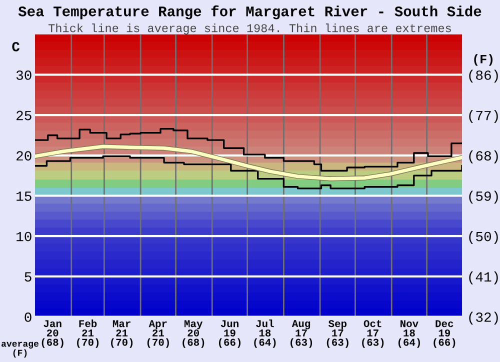 Image resolution: width=500 pixels, height=362 pixels. I want to click on text: average (F), so click(20, 350).